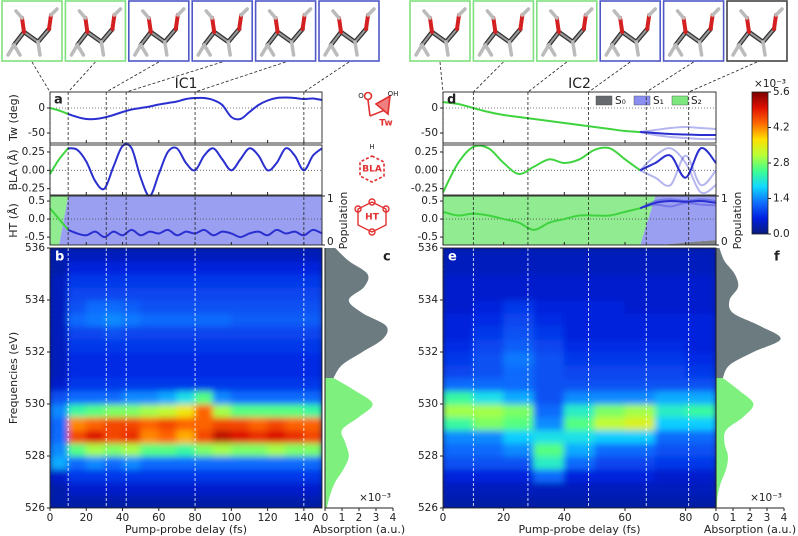 The width and height of the screenshot is (798, 536). What do you see at coordinates (733, 518) in the screenshot?
I see `x-tick-label: 1` at bounding box center [733, 518].